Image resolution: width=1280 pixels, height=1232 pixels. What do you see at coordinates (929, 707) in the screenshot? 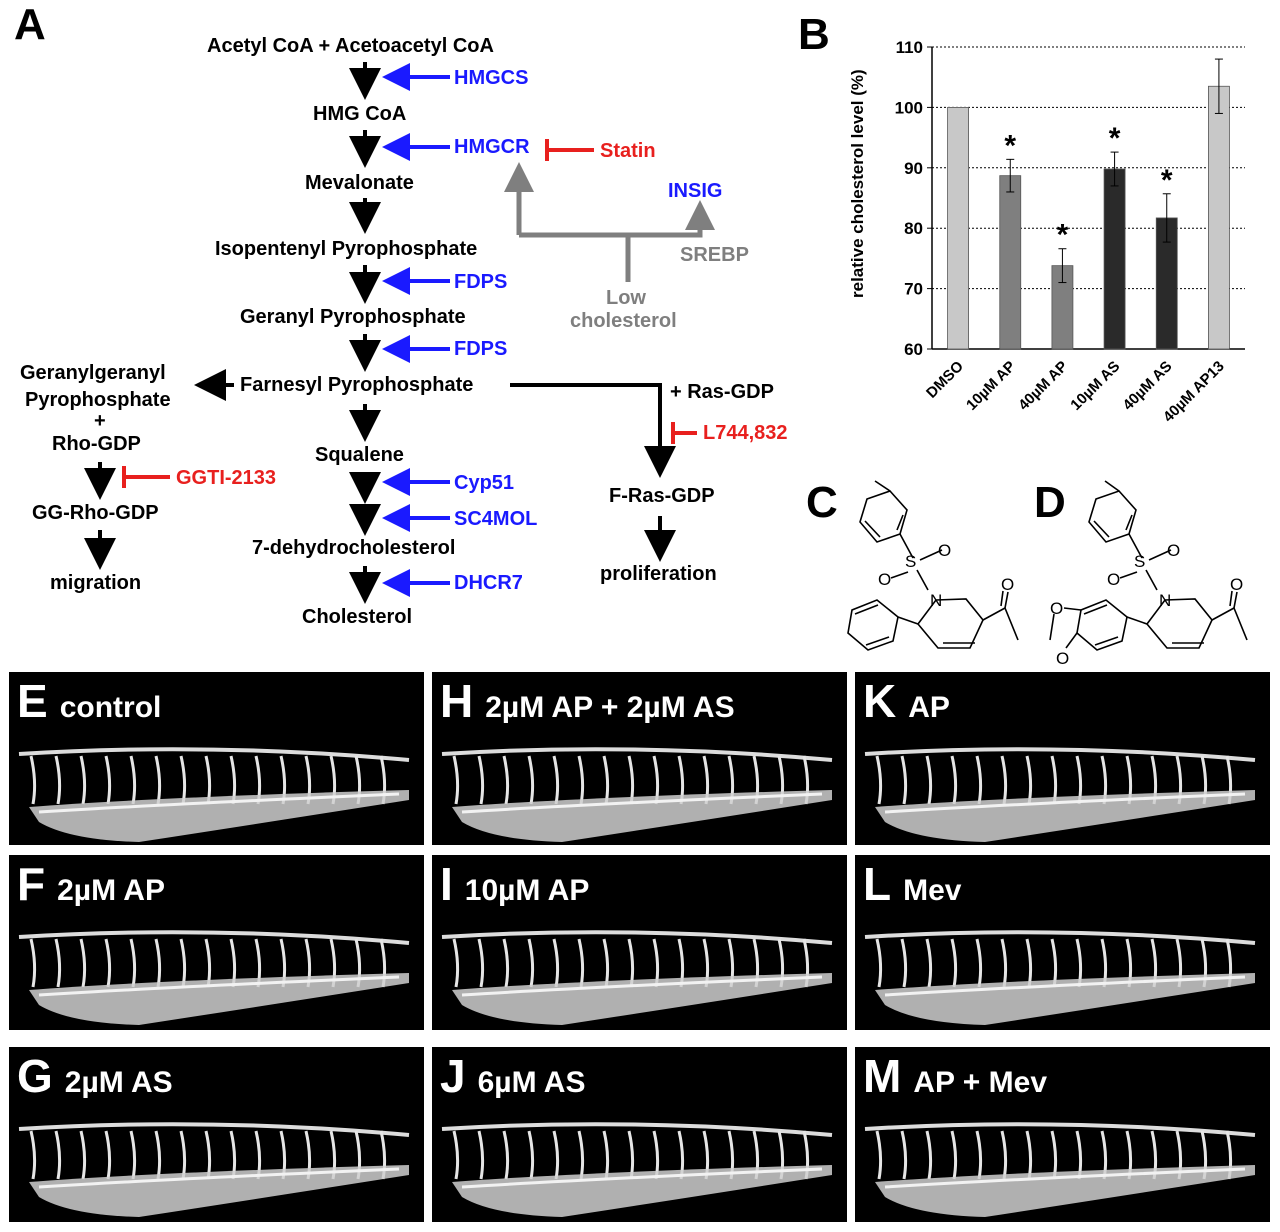
I see `treatment-label: AP` at bounding box center [929, 707].